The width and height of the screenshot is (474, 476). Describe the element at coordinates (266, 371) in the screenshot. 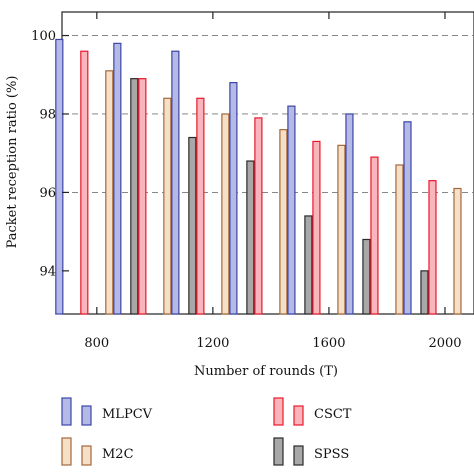

I see `x-axis-title: Number of rounds (T)` at that location.